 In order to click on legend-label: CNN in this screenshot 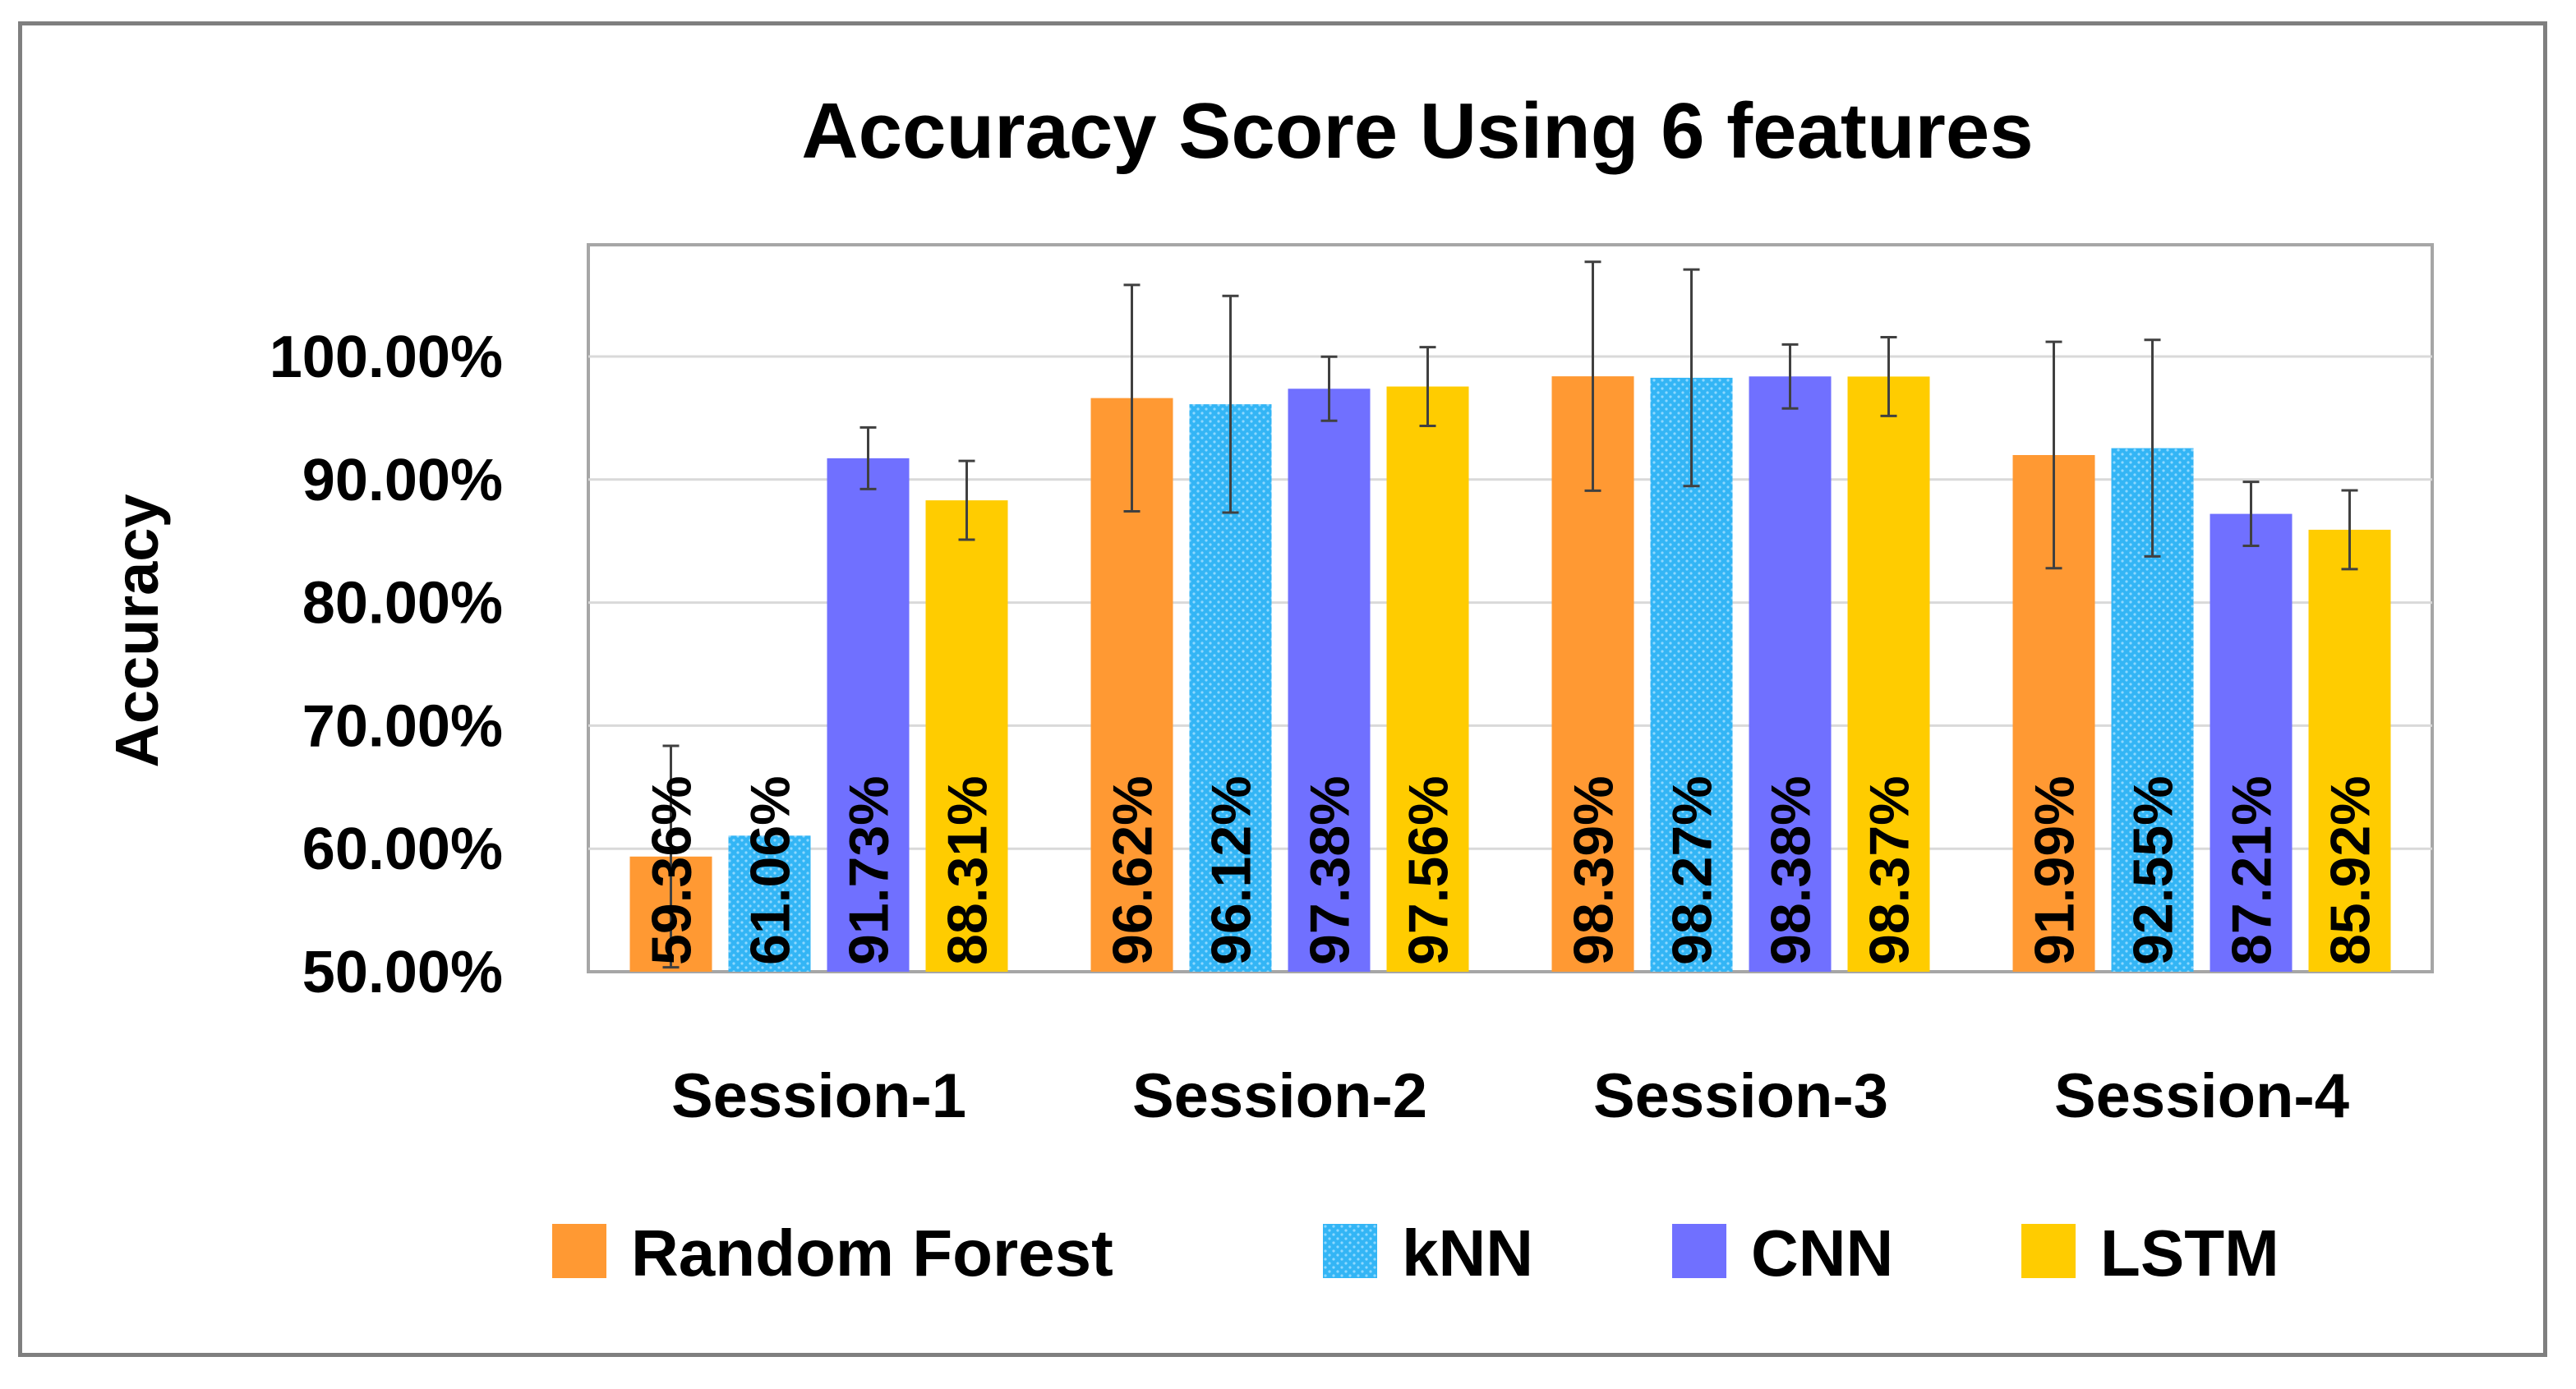, I will do `click(1822, 1253)`.